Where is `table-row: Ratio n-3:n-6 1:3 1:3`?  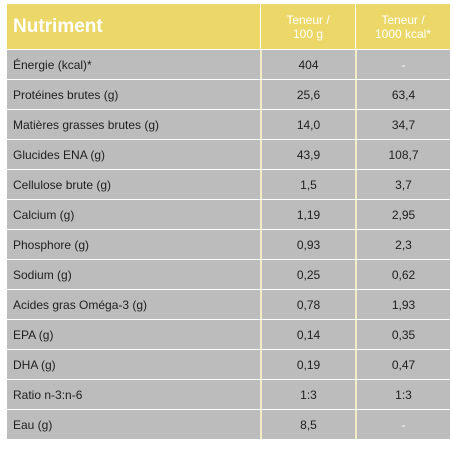 table-row: Ratio n-3:n-6 1:3 1:3 is located at coordinates (228, 394).